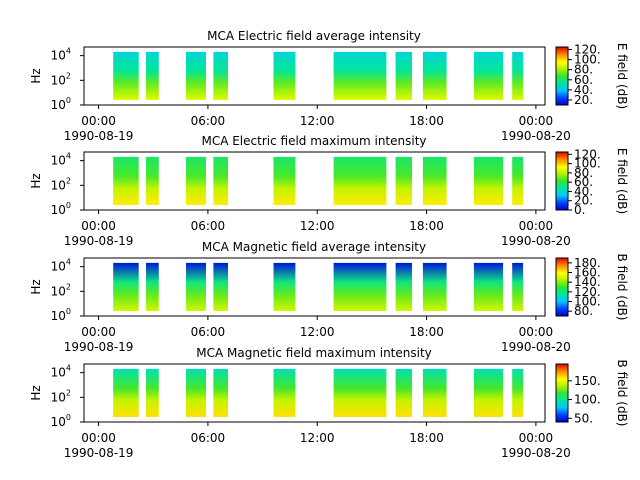 The width and height of the screenshot is (640, 480). Describe the element at coordinates (587, 381) in the screenshot. I see `colorbar-tick-label: 150.` at that location.